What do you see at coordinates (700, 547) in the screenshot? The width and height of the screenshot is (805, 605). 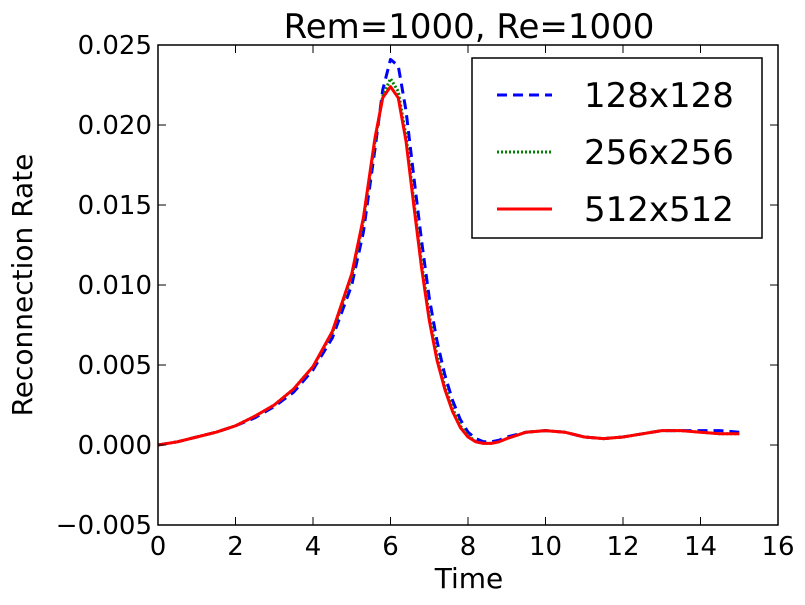 I see `x-tick-label: 14` at bounding box center [700, 547].